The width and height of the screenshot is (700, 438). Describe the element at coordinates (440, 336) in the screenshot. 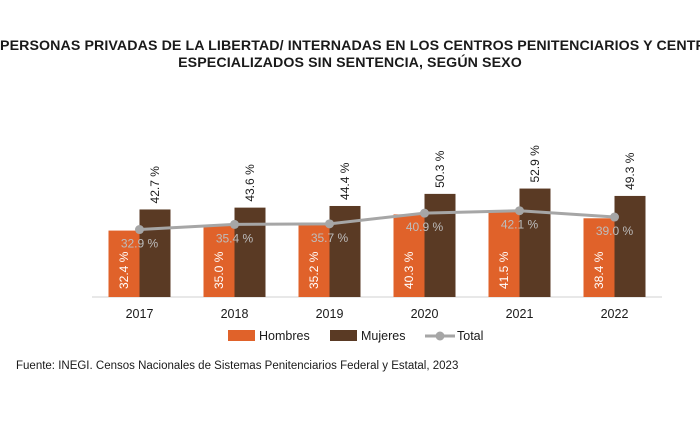

I see `legend-marker-total` at that location.